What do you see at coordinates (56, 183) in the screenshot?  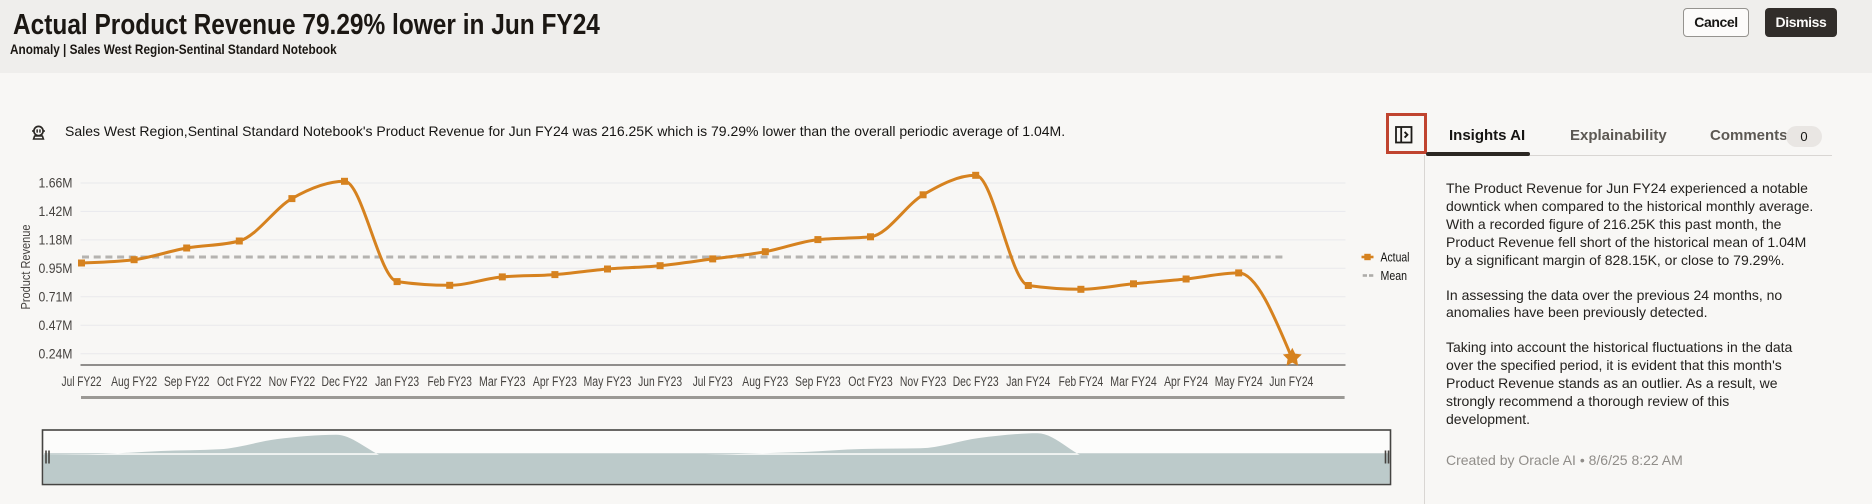 I see `svg-text: 1.66M` at bounding box center [56, 183].